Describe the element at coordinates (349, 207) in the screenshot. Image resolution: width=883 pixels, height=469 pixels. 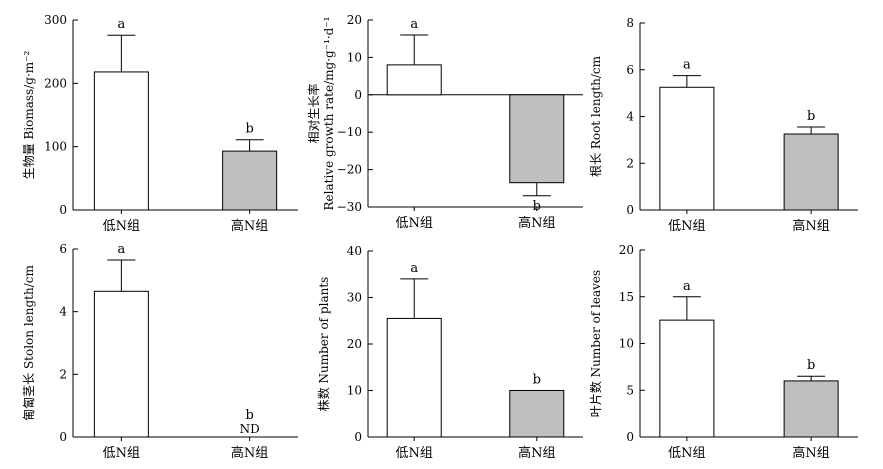
I see `y-tick-label: −30` at that location.